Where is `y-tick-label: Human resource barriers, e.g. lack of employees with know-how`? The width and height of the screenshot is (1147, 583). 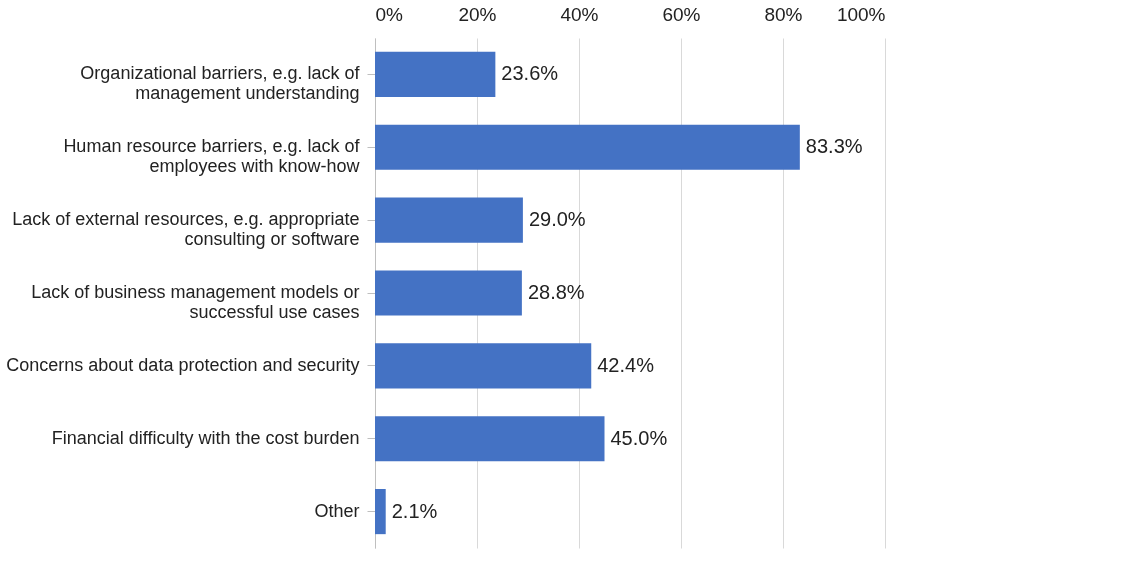
y-tick-label: Human resource barriers, e.g. lack of employees with know-how is located at coordinates (212, 156).